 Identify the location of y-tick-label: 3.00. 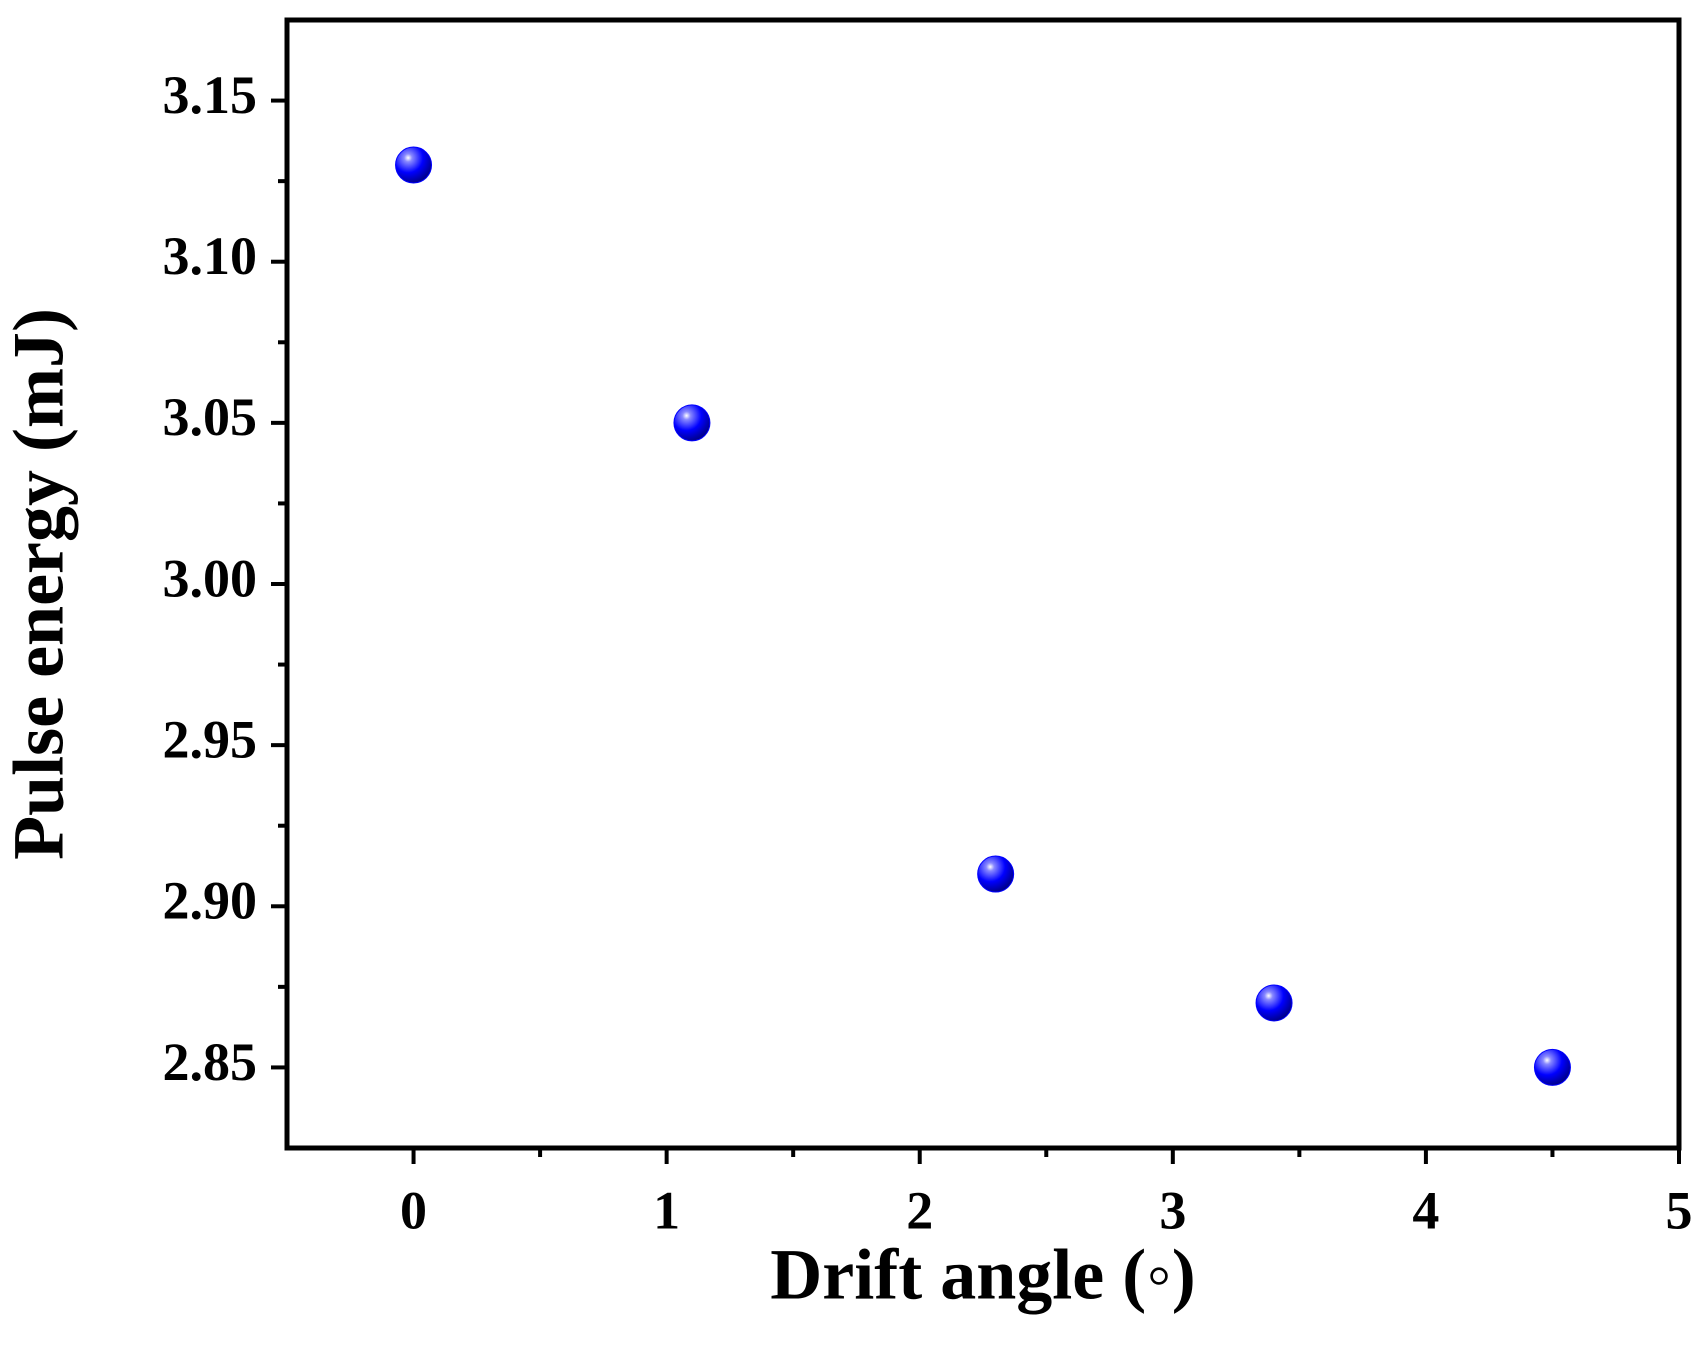
(210, 578).